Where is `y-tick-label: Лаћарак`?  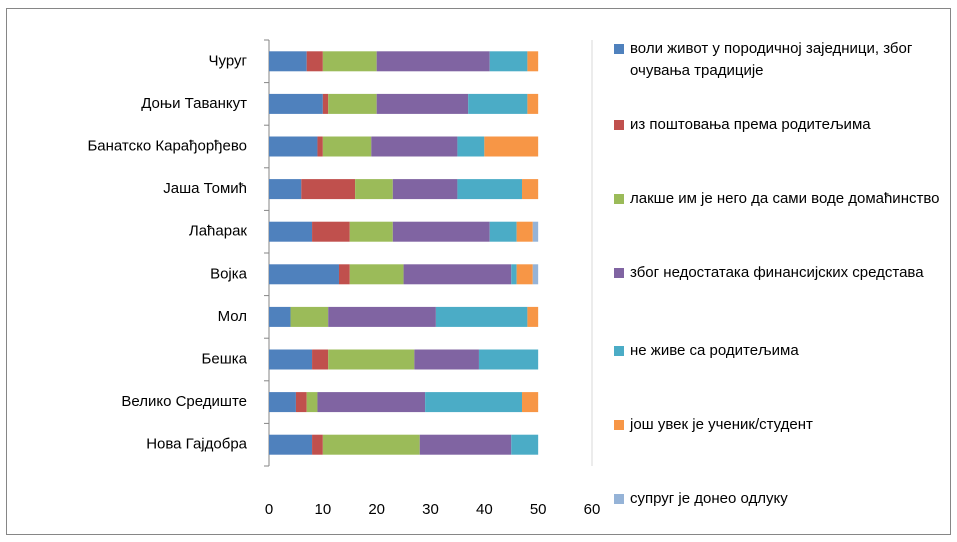
y-tick-label: Лаћарак is located at coordinates (218, 231).